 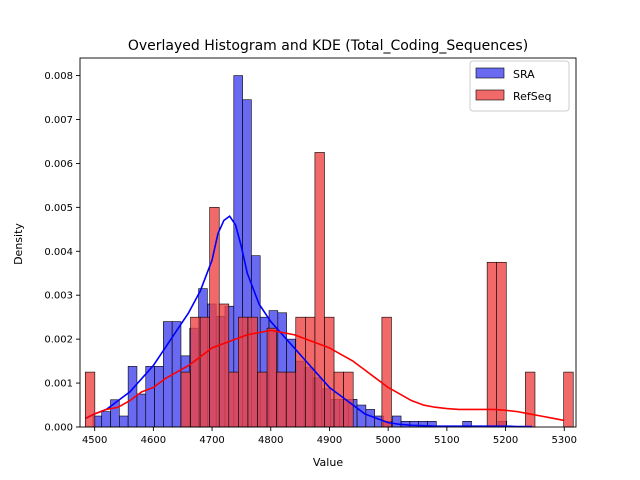 What do you see at coordinates (58, 384) in the screenshot?
I see `y-tick-label: 0.001` at bounding box center [58, 384].